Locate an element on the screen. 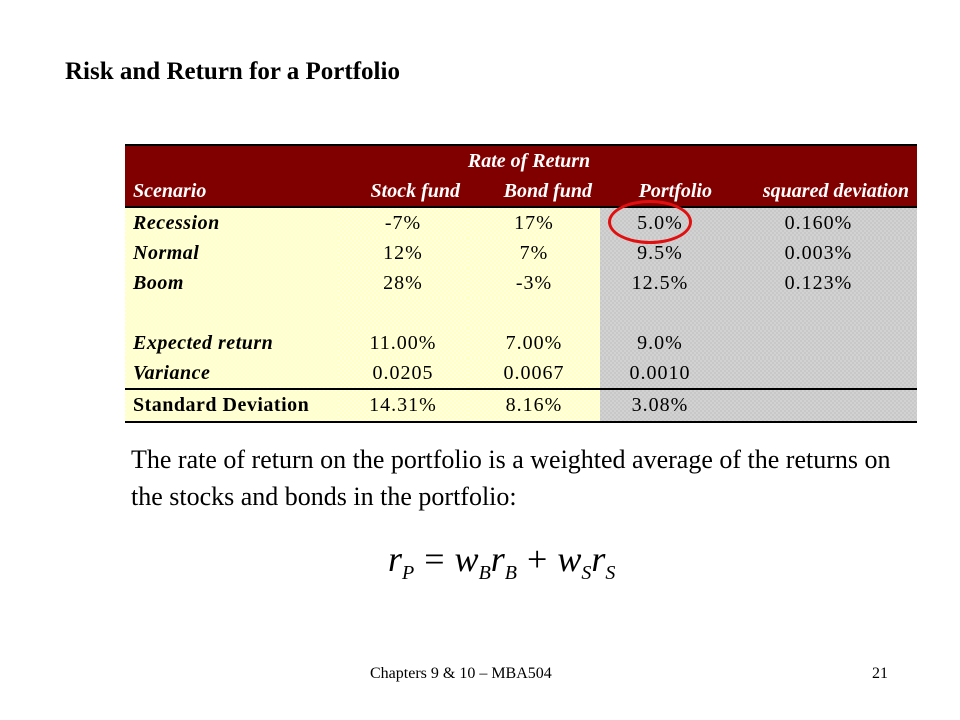 The height and width of the screenshot is (720, 960). variance-row: Variance 0.0205 0.0067 0.0010 is located at coordinates (521, 373).